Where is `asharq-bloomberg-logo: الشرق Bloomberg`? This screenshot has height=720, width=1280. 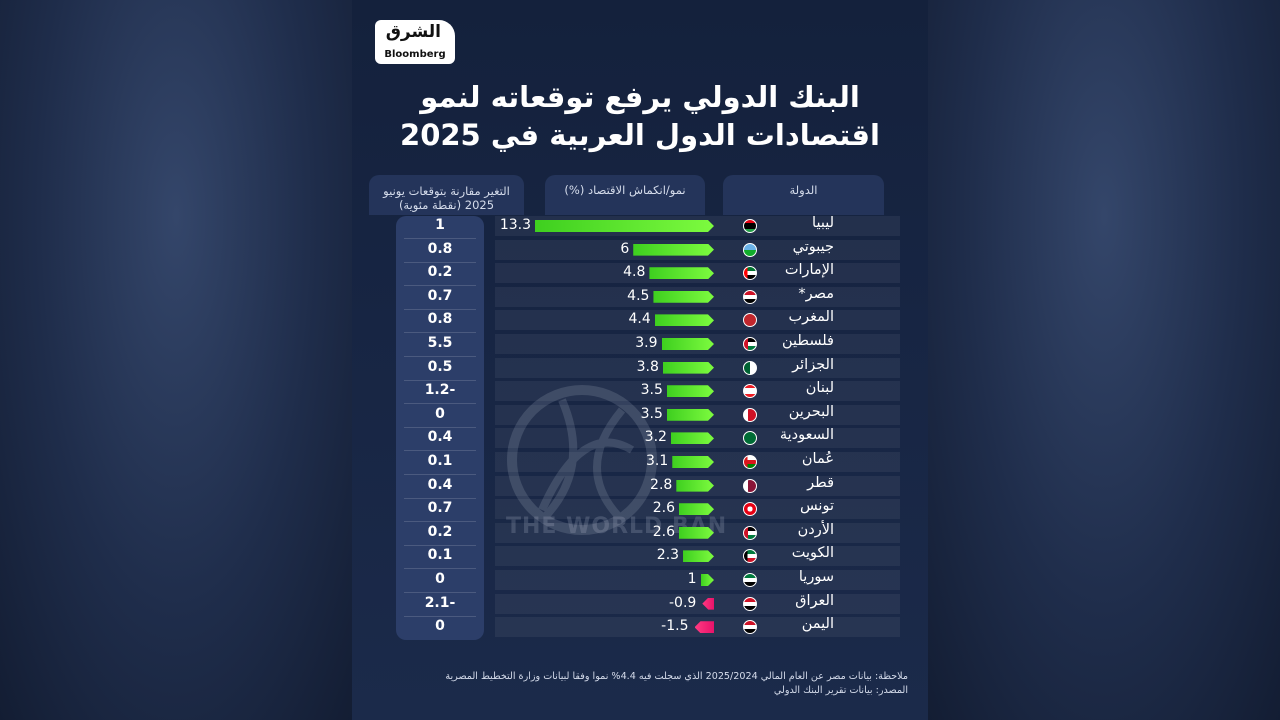 asharq-bloomberg-logo: الشرق Bloomberg is located at coordinates (415, 42).